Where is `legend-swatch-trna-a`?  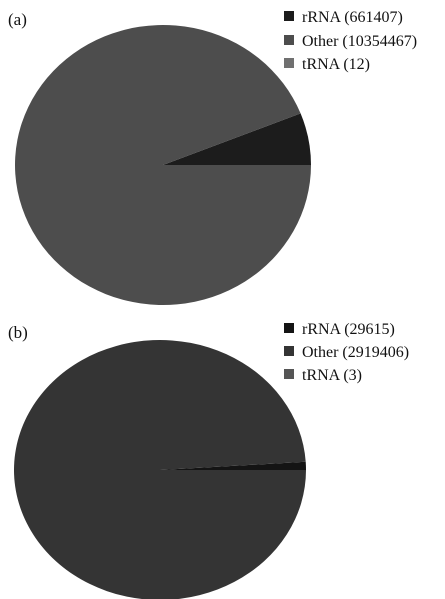
legend-swatch-trna-a is located at coordinates (289, 63).